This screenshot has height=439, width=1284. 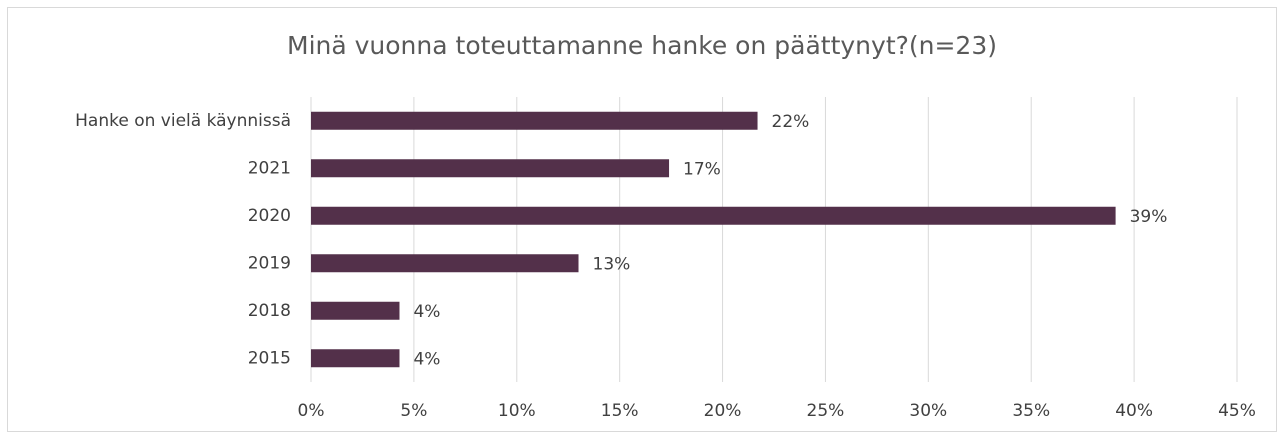 I want to click on data-label: 17%, so click(x=702, y=169).